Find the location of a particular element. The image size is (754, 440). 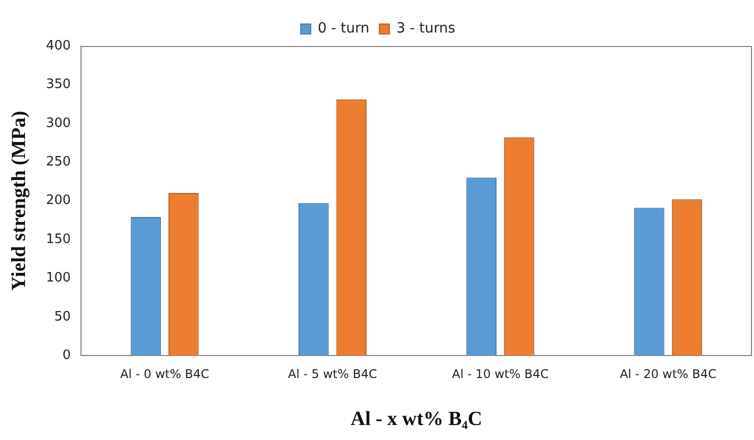

x-tick-label: Al - 0 wt% B4C is located at coordinates (165, 373).